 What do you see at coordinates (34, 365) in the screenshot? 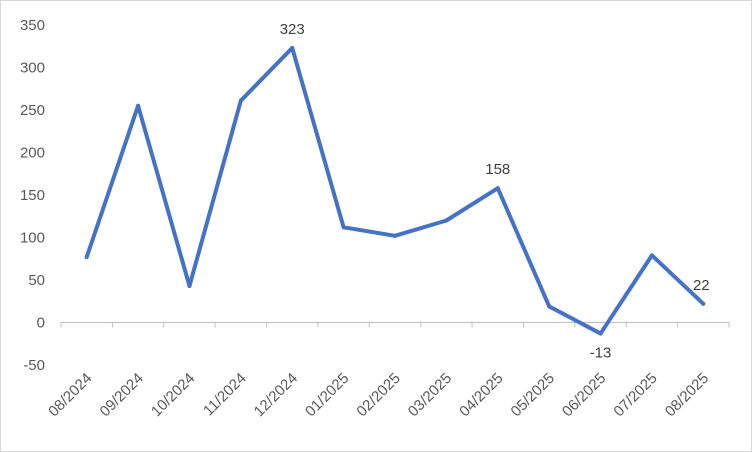
I see `y-tick-label: -50` at bounding box center [34, 365].